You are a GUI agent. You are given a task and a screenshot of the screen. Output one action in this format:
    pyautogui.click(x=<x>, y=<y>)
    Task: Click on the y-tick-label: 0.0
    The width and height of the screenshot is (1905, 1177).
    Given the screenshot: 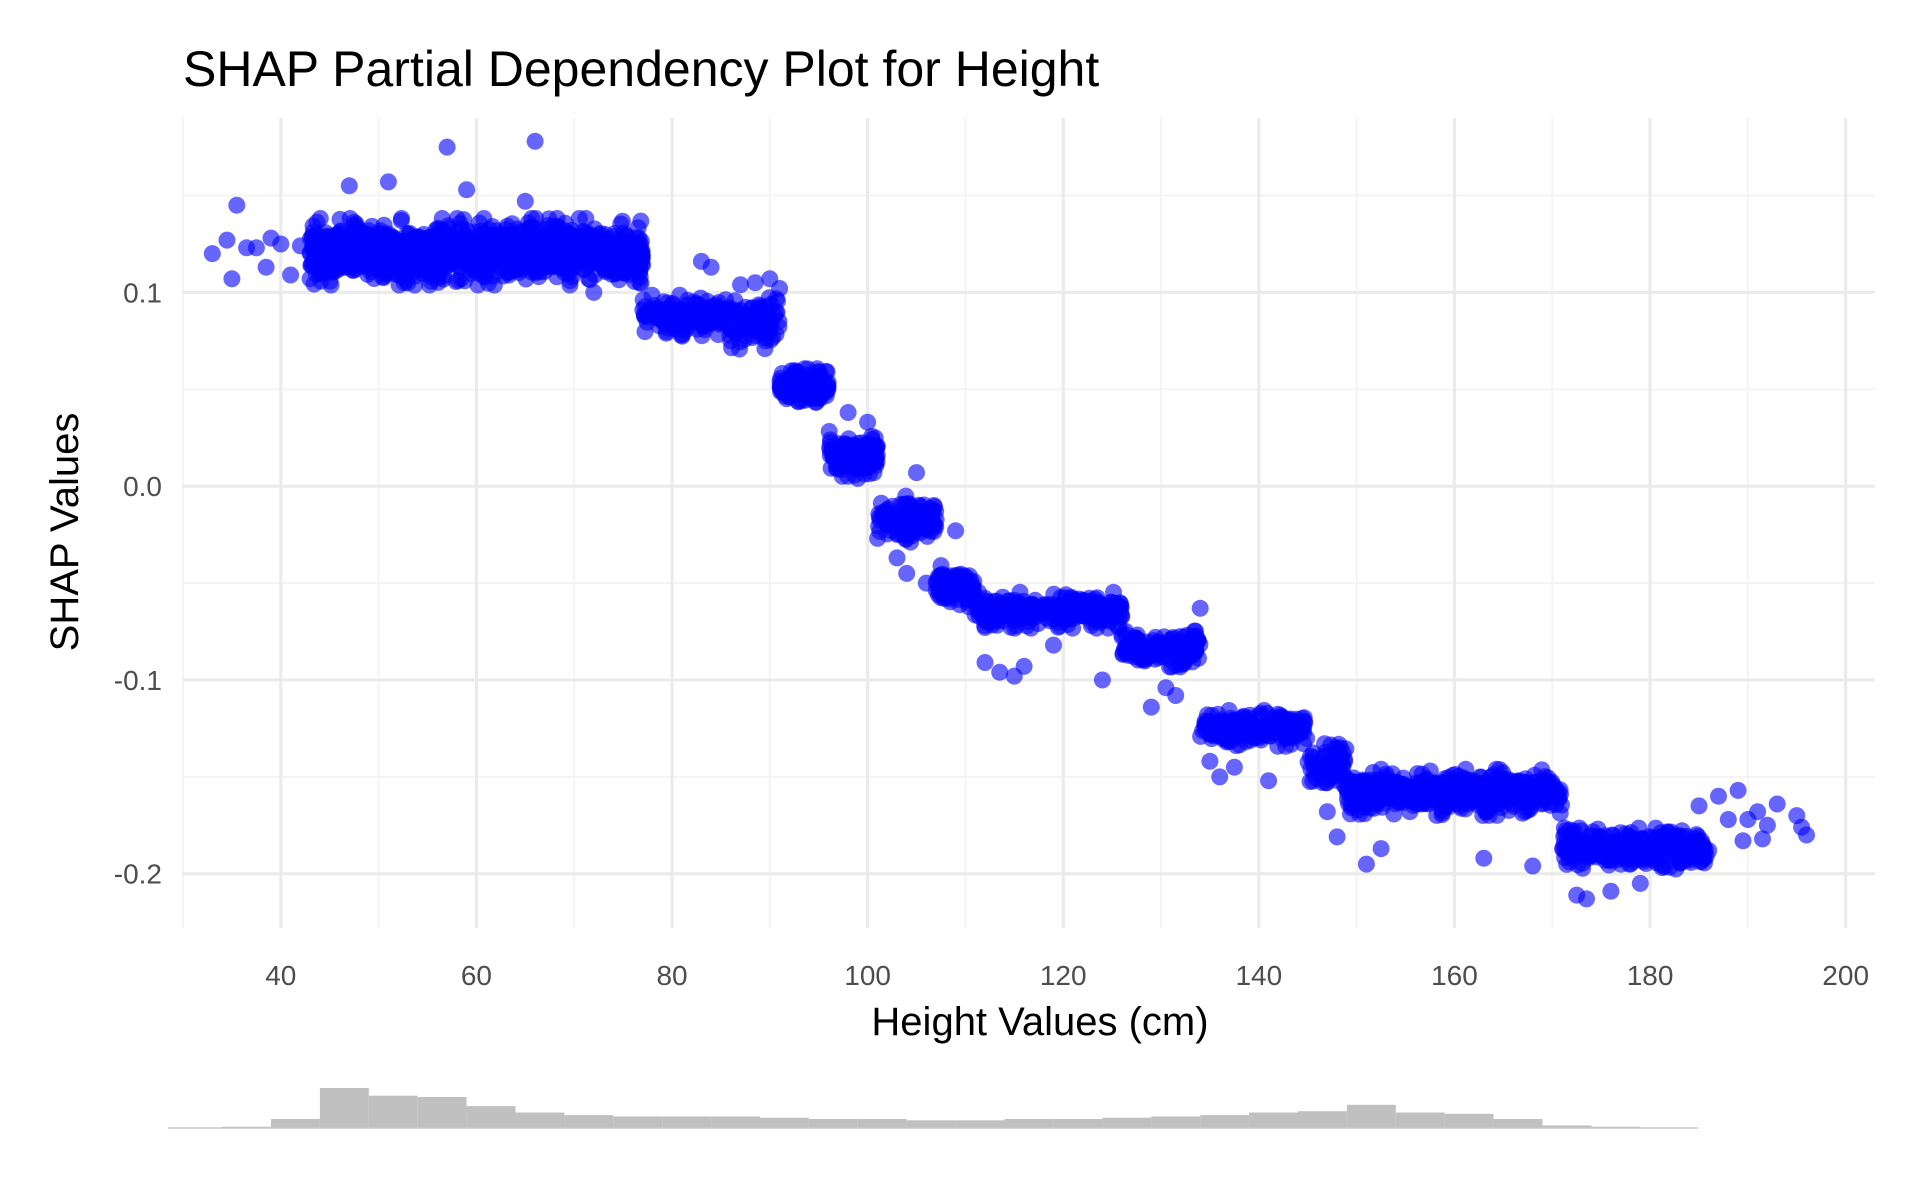 What is the action you would take?
    pyautogui.click(x=142, y=486)
    